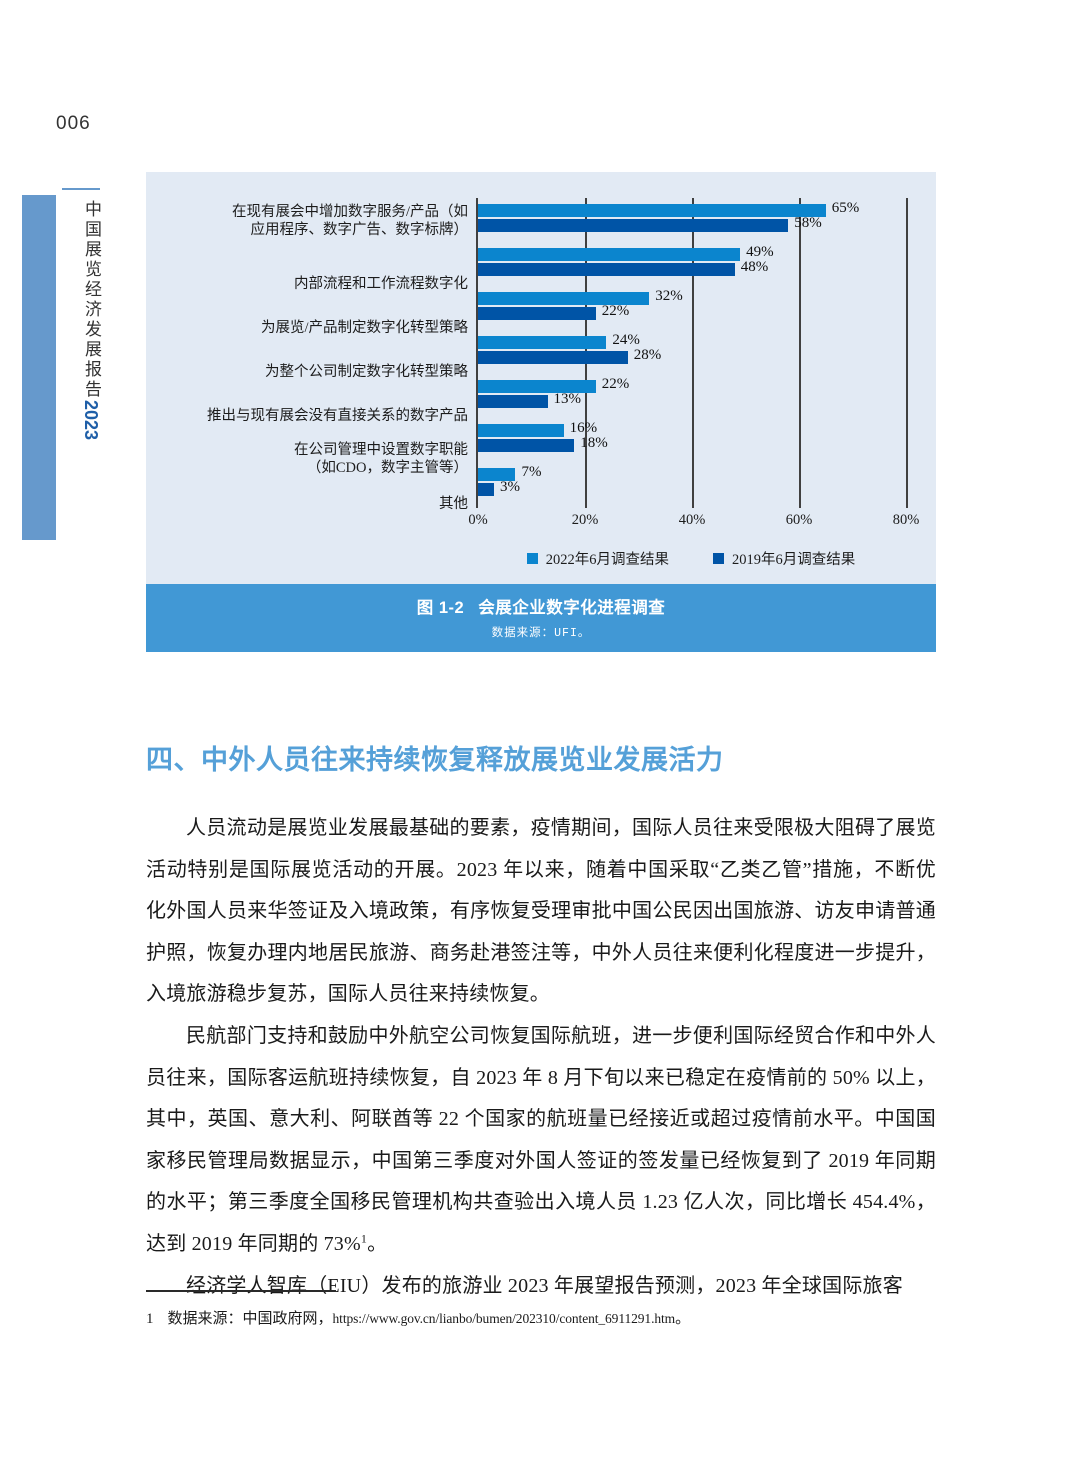 Image resolution: width=1080 pixels, height=1465 pixels. Describe the element at coordinates (150, 1318) in the screenshot. I see `footnote-number: 1` at that location.